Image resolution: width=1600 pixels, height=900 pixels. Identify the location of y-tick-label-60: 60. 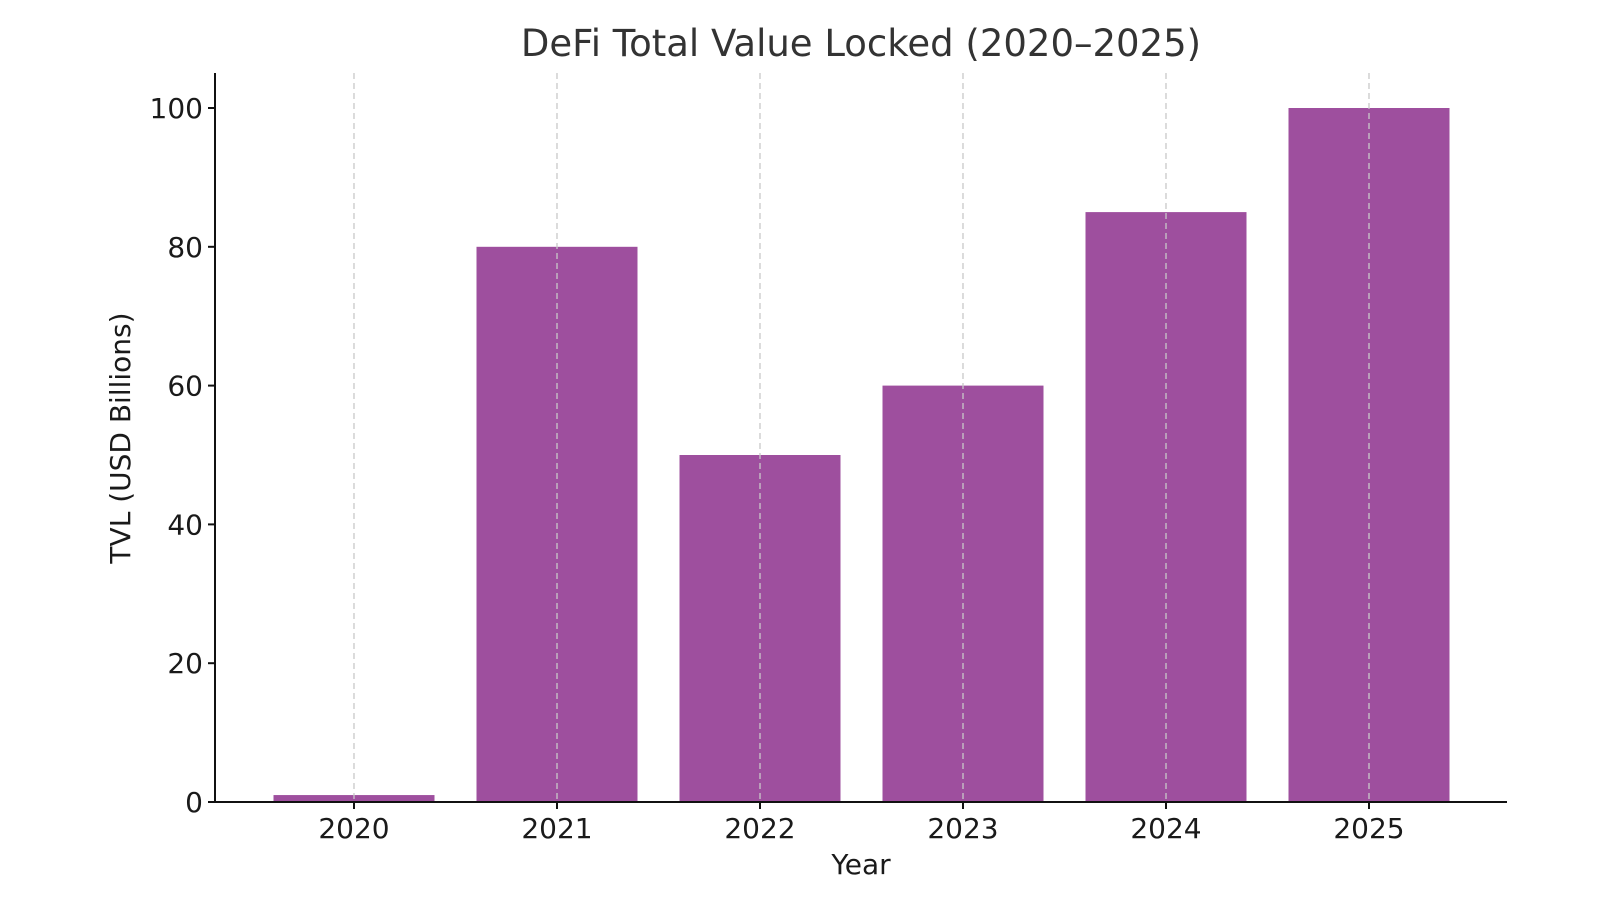
(185, 386).